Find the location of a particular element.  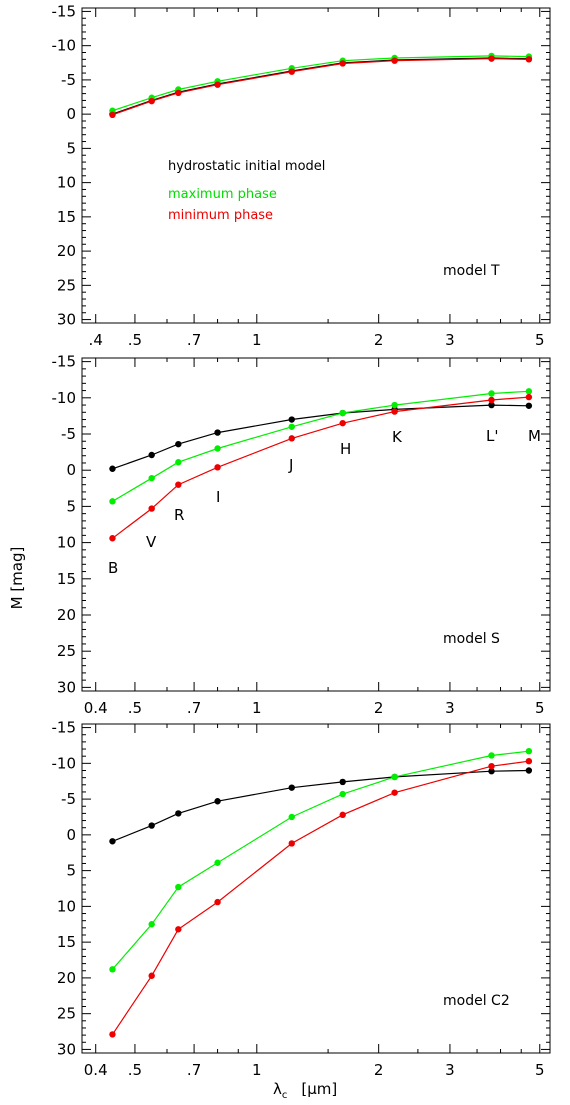

x-tick-label-model-c2: .7 is located at coordinates (194, 1070).